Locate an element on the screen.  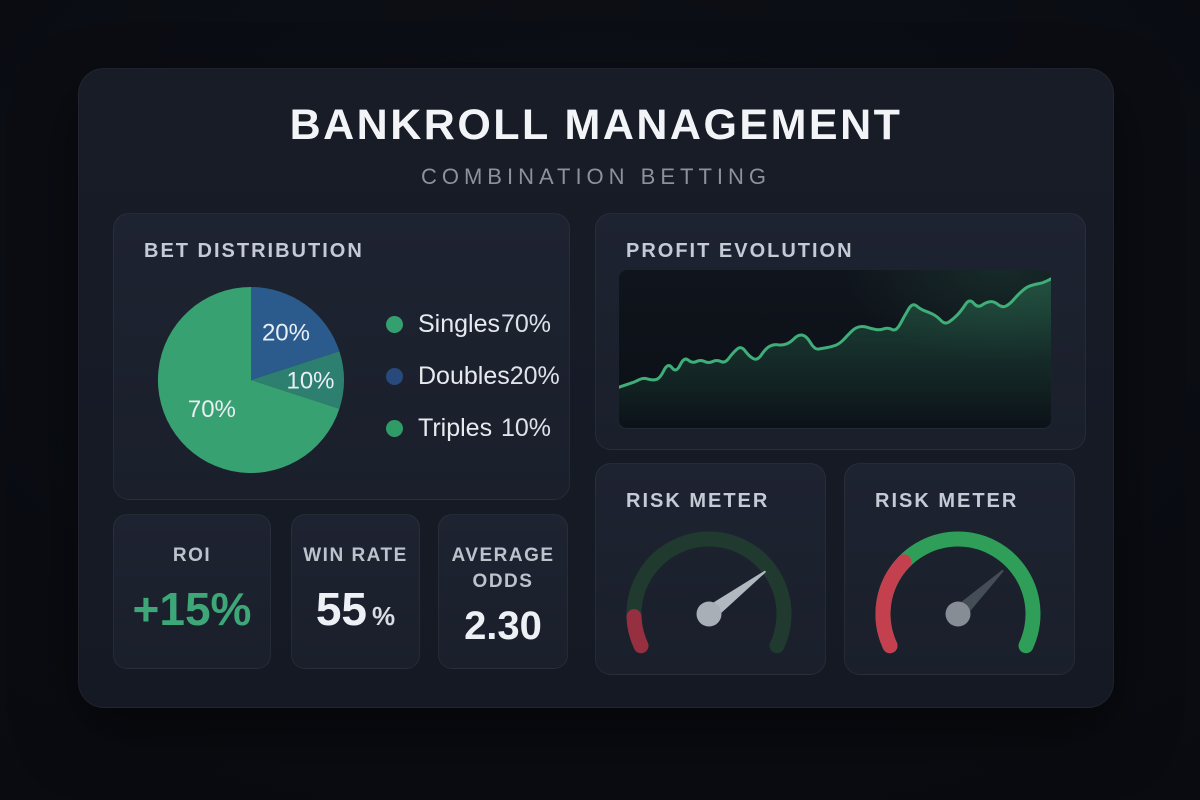
legend-value: 10% is located at coordinates (525, 427).